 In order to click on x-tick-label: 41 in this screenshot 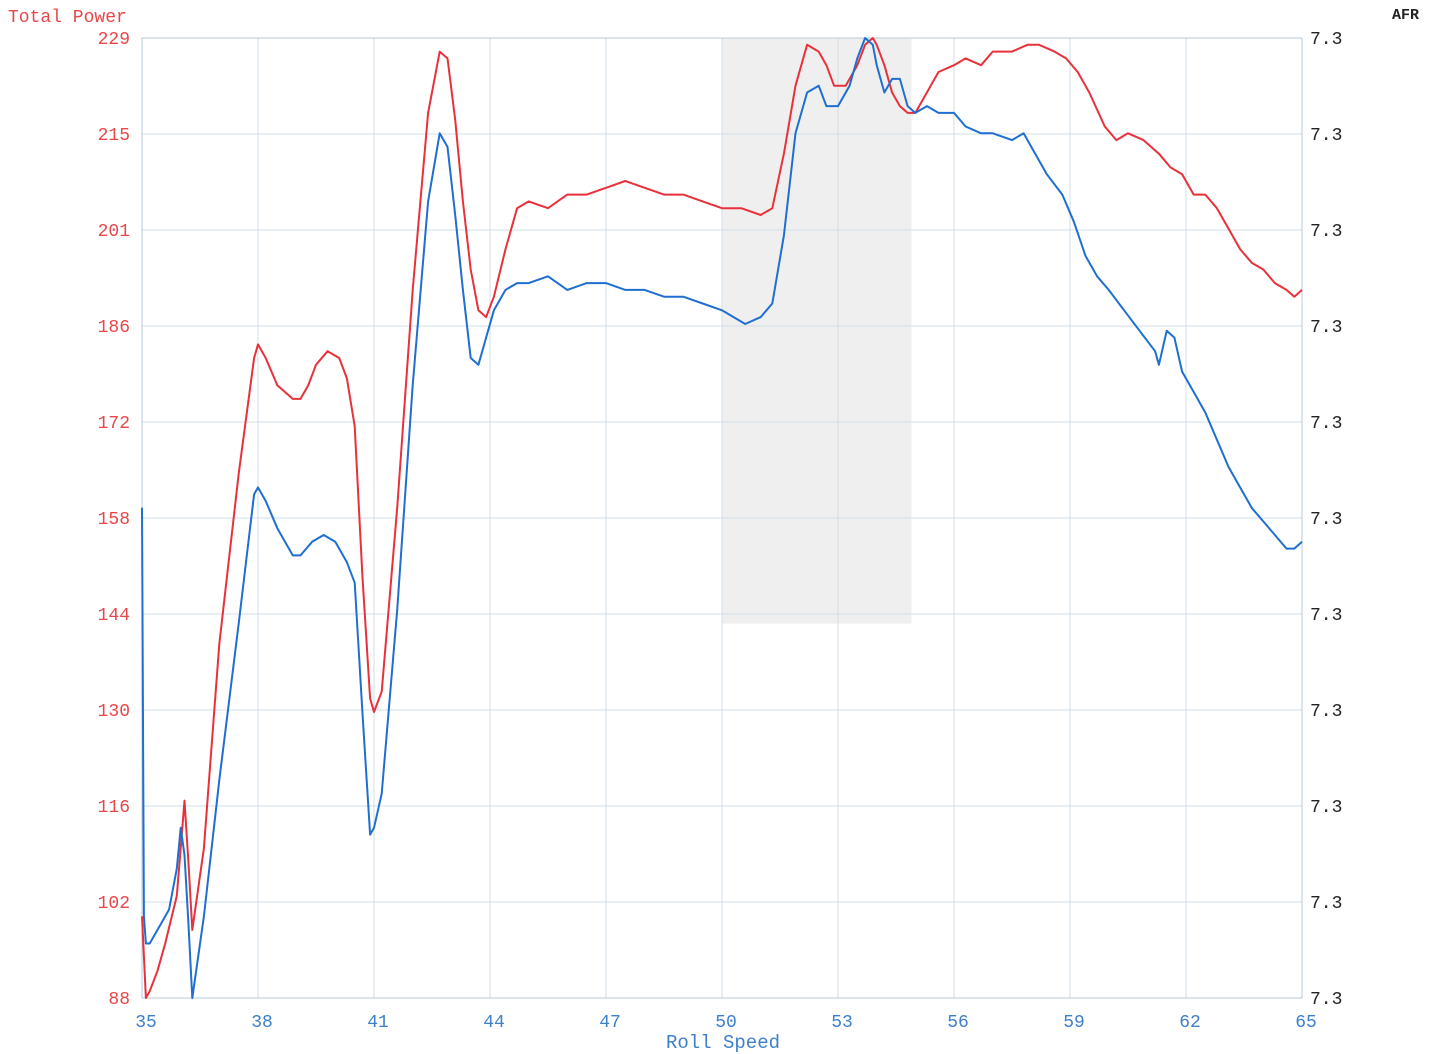, I will do `click(378, 1023)`.